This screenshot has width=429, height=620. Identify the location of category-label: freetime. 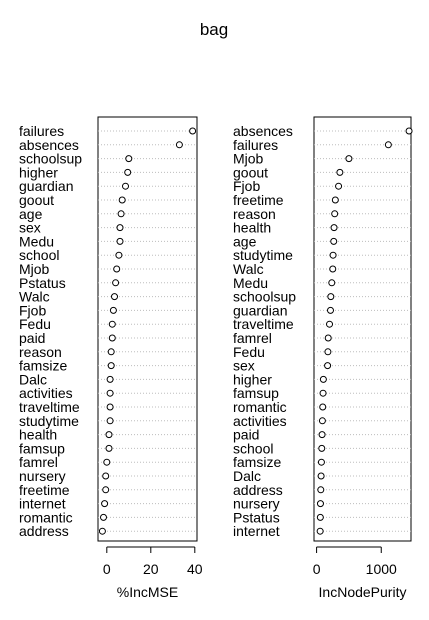
(258, 200).